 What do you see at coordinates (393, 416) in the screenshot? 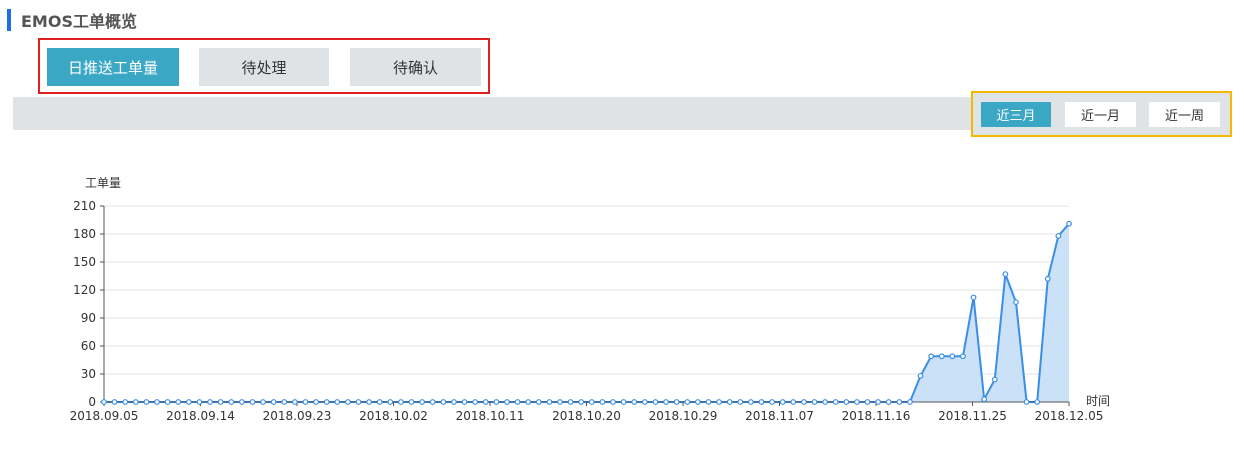
I see `x-tick-label: 2018.10.02` at bounding box center [393, 416].